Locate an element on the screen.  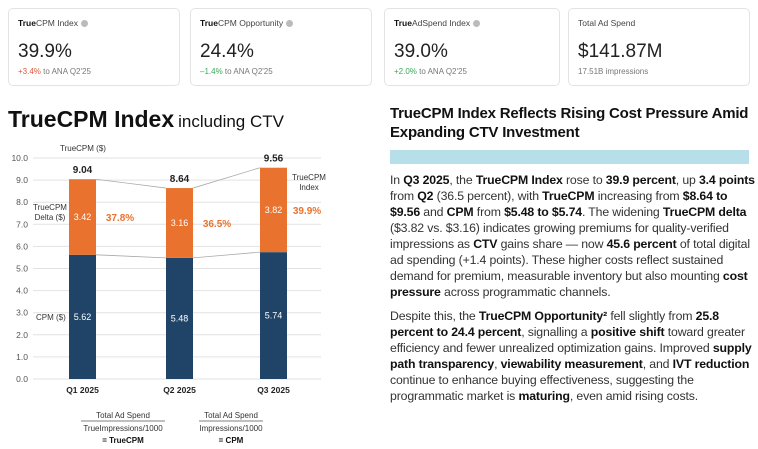
annotation-index: TrueCPM is located at coordinates (309, 177).